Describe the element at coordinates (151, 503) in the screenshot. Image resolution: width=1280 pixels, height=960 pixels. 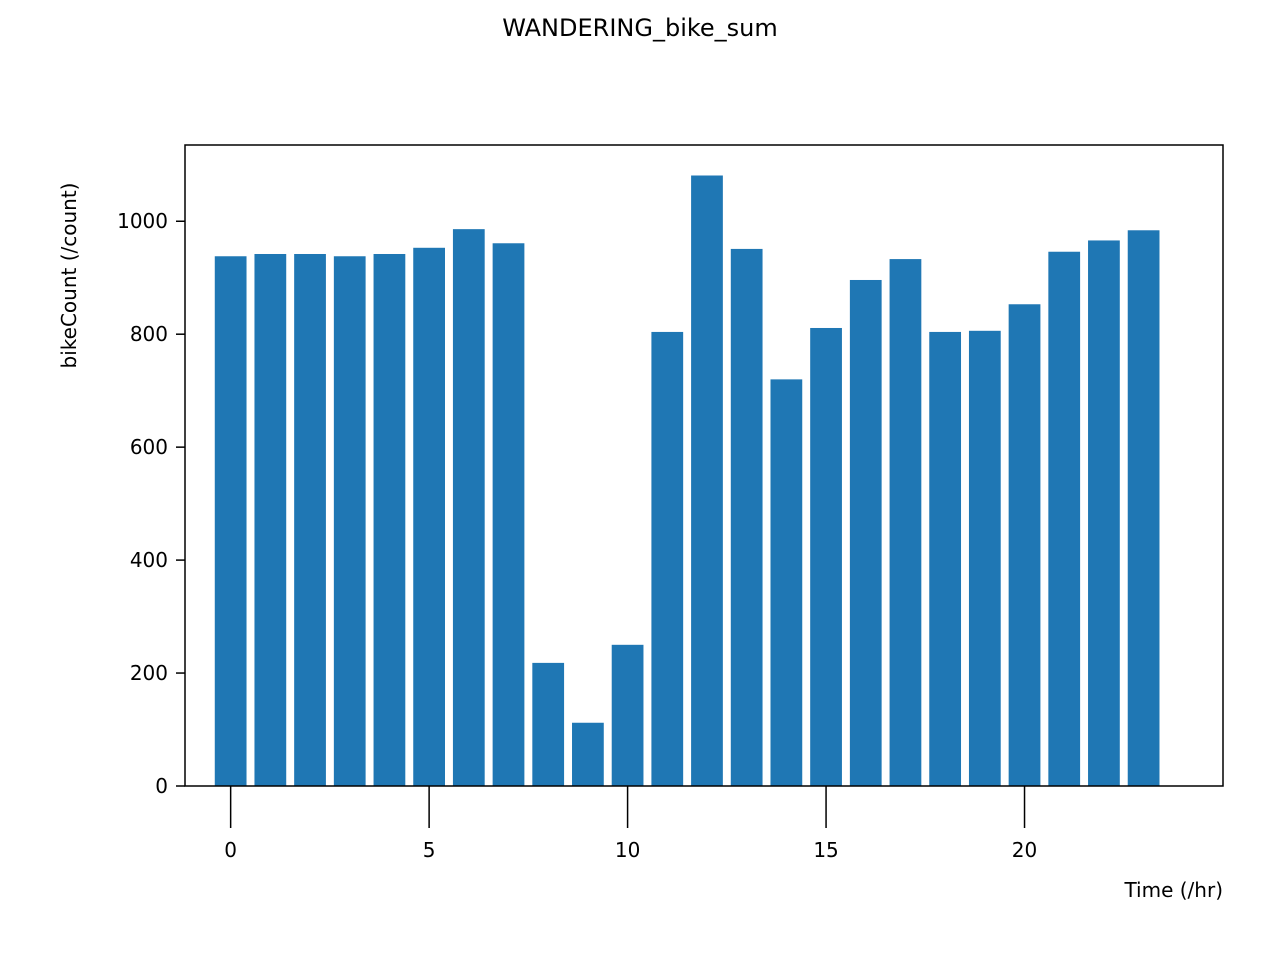
I see `y-ticks-group: 0 200 400 600 800 1000` at that location.